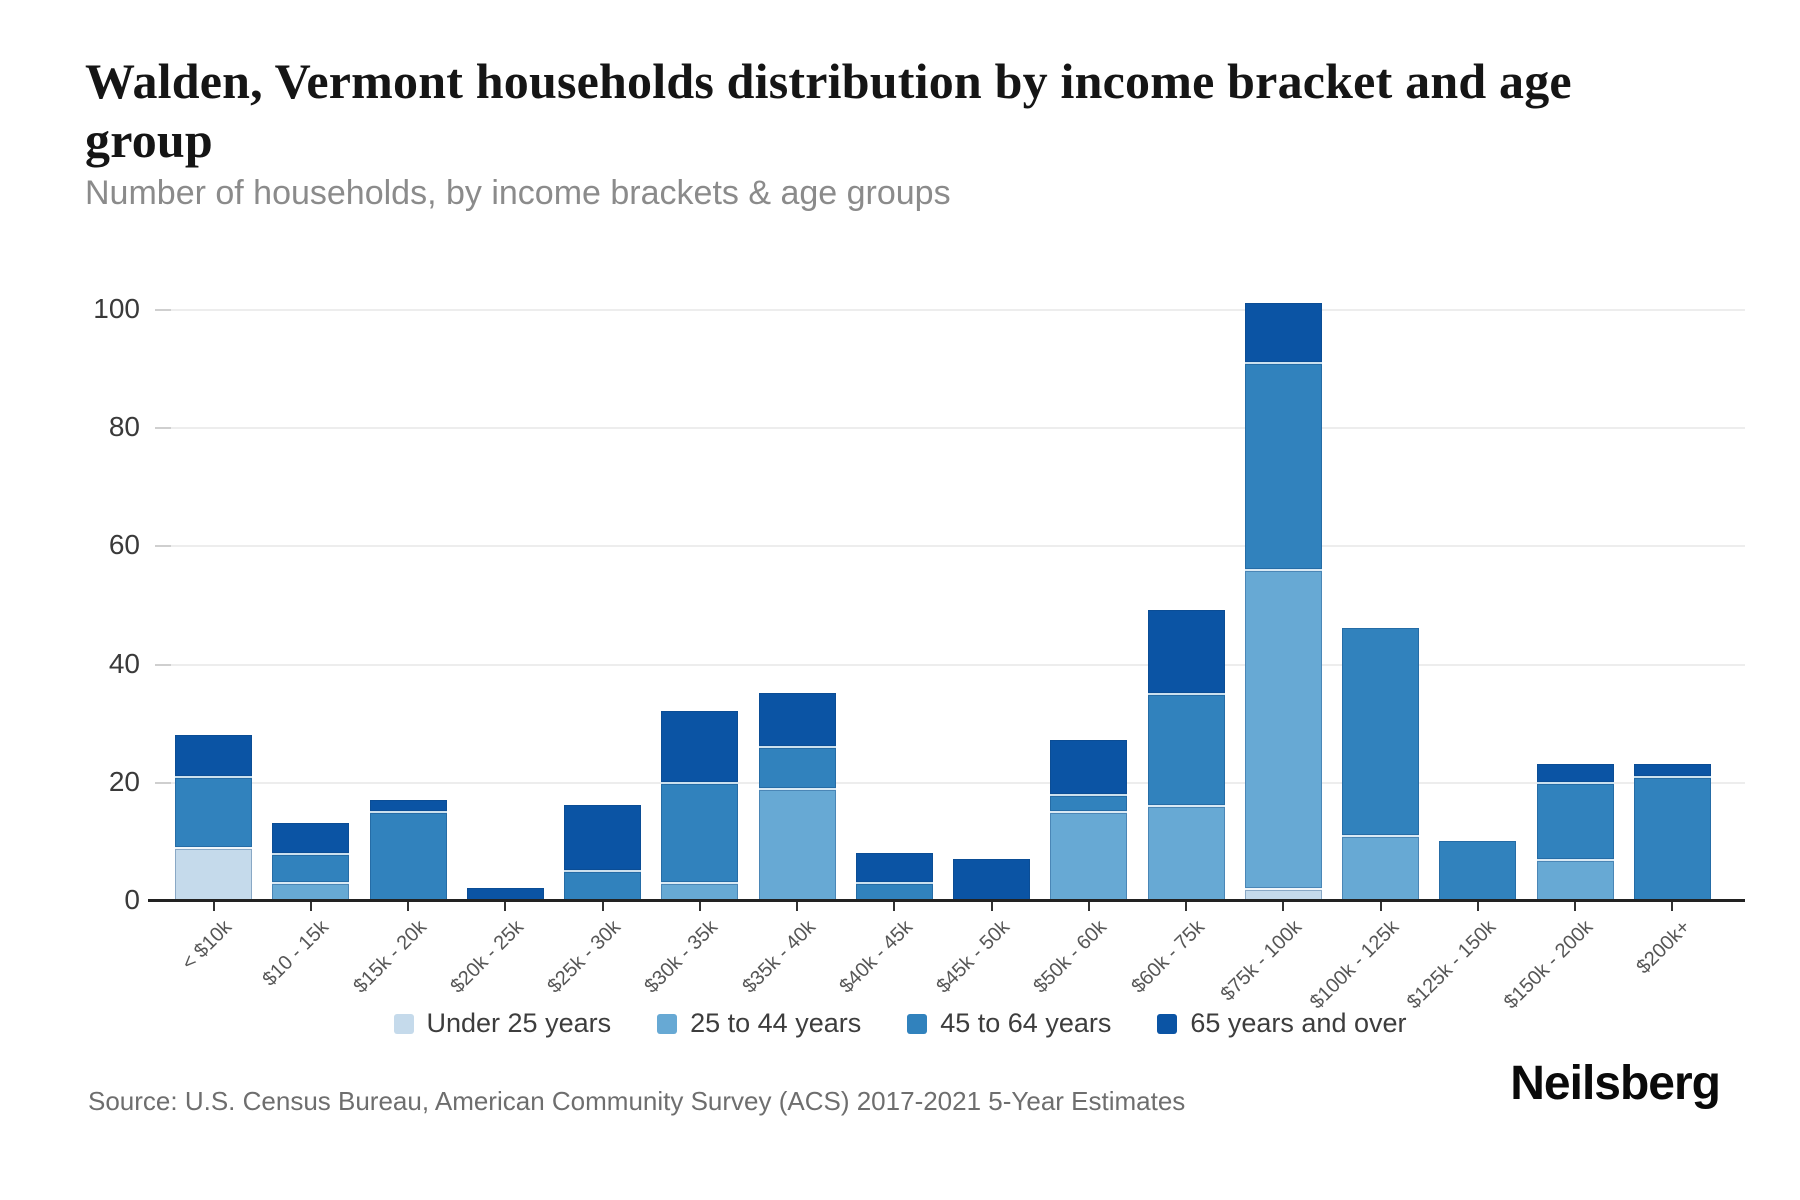 The image size is (1800, 1200). Describe the element at coordinates (1452, 965) in the screenshot. I see `x-axis-tick-label: $125k - 150k` at that location.